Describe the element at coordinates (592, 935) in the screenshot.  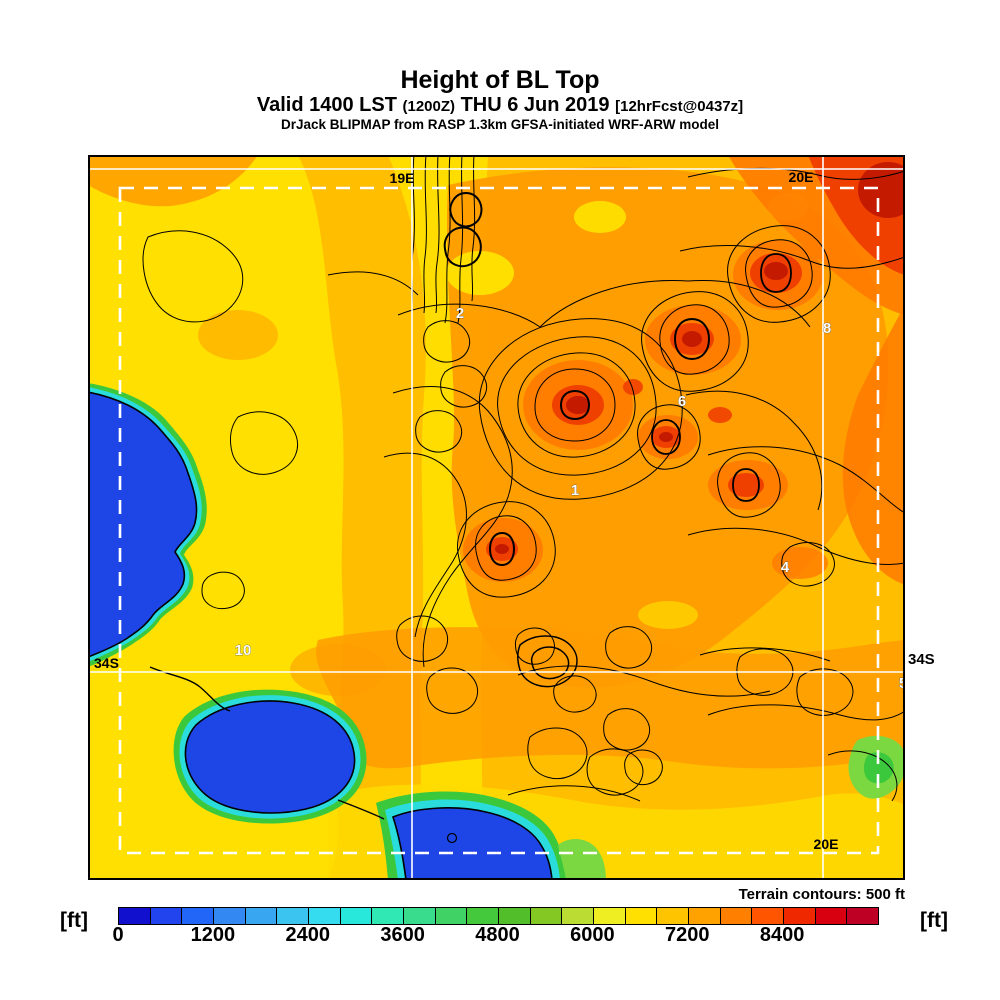
I see `colorbar-tick-label: 6000` at that location.